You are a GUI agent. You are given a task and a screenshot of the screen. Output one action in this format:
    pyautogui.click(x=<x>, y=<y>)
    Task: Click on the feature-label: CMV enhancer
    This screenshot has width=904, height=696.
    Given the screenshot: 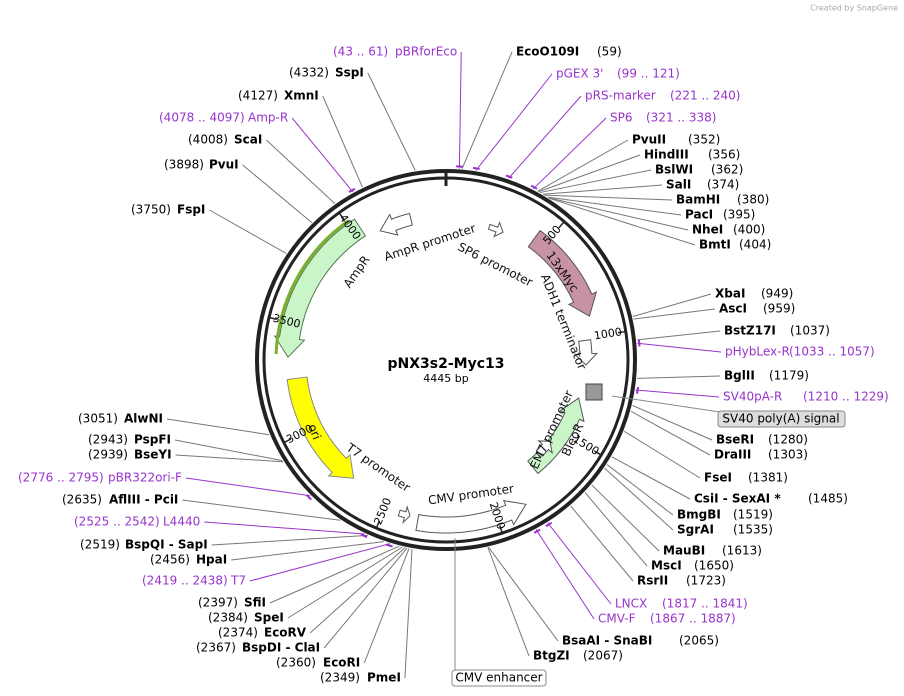 What is the action you would take?
    pyautogui.click(x=498, y=678)
    